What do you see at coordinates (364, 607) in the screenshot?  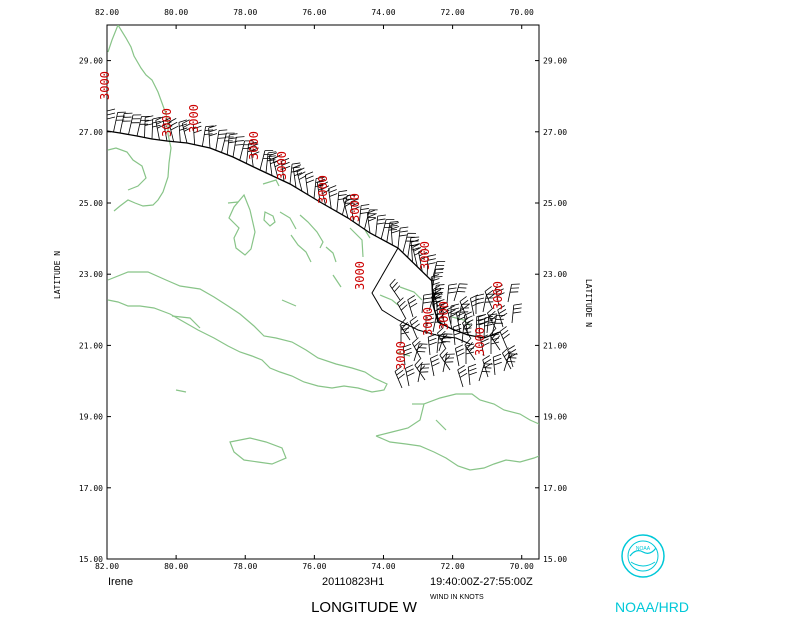 I see `x-axis-title: LONGITUDE W` at bounding box center [364, 607].